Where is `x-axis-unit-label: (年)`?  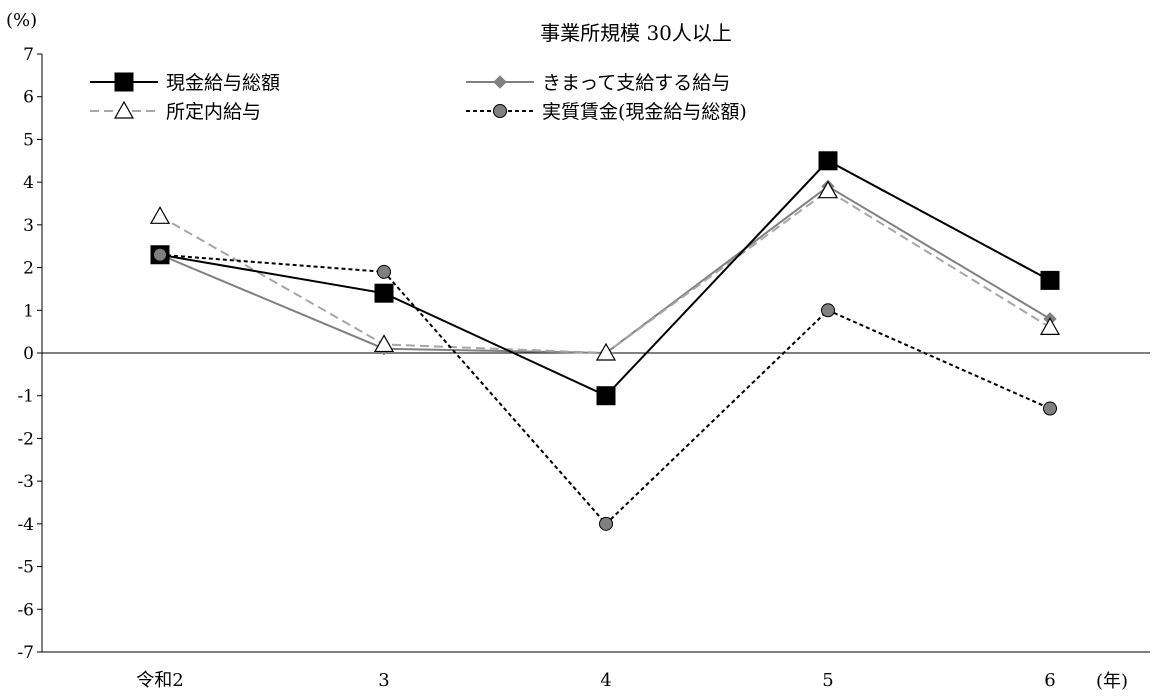 x-axis-unit-label: (年) is located at coordinates (1112, 681).